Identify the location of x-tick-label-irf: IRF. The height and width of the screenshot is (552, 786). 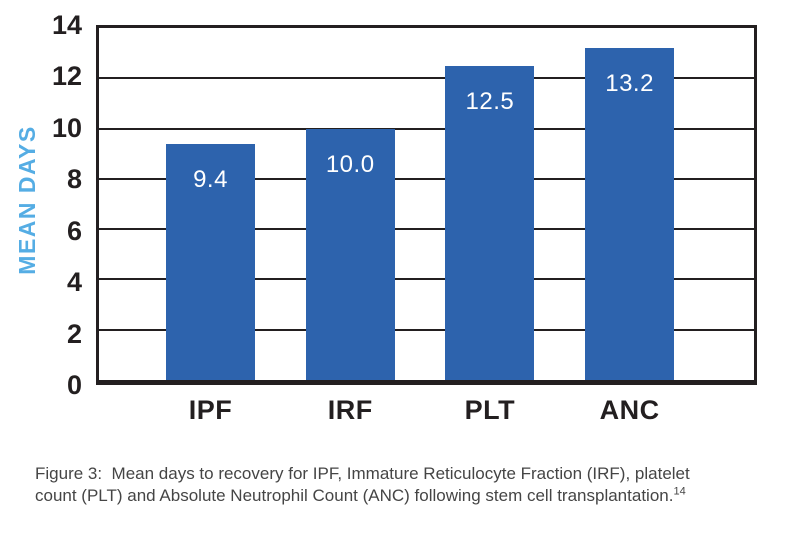
(350, 410).